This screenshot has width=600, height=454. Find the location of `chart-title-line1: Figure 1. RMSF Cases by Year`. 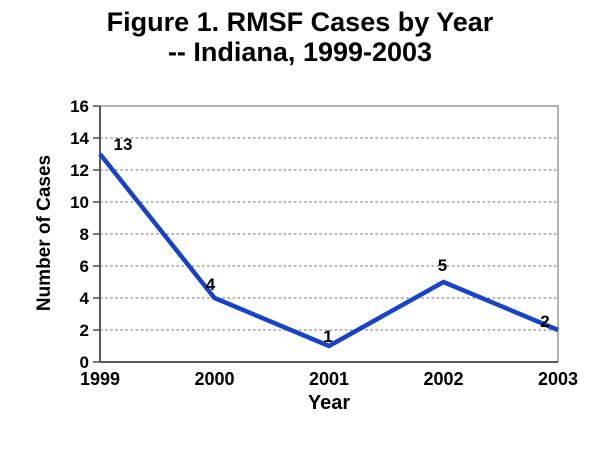

chart-title-line1: Figure 1. RMSF Cases by Year is located at coordinates (300, 22).